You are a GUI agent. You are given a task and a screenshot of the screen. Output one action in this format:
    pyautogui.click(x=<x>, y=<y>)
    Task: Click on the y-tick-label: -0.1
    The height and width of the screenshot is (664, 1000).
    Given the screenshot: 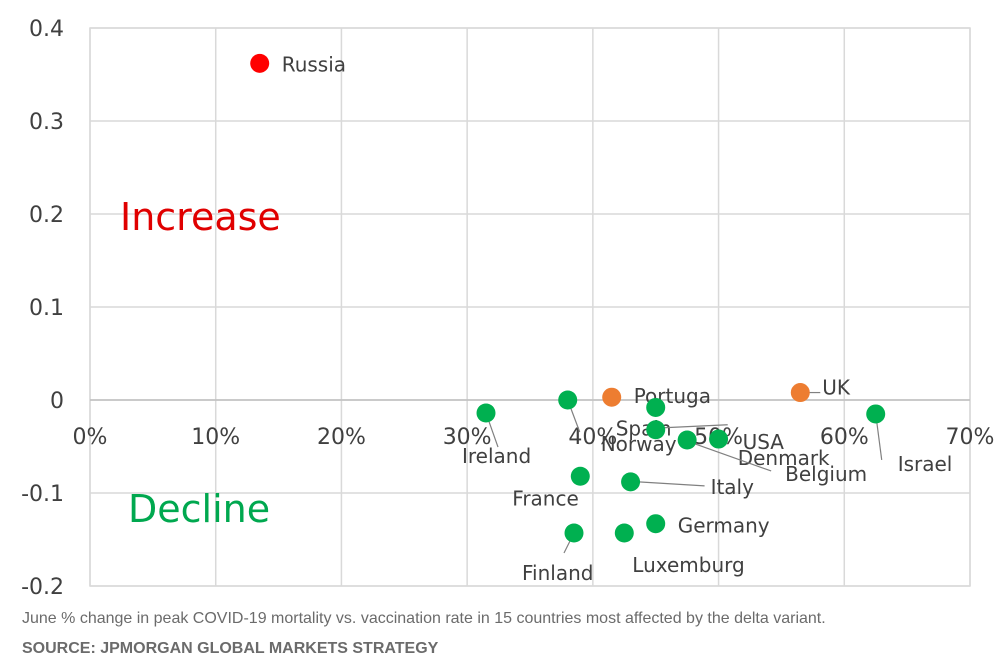 What is the action you would take?
    pyautogui.click(x=42, y=494)
    